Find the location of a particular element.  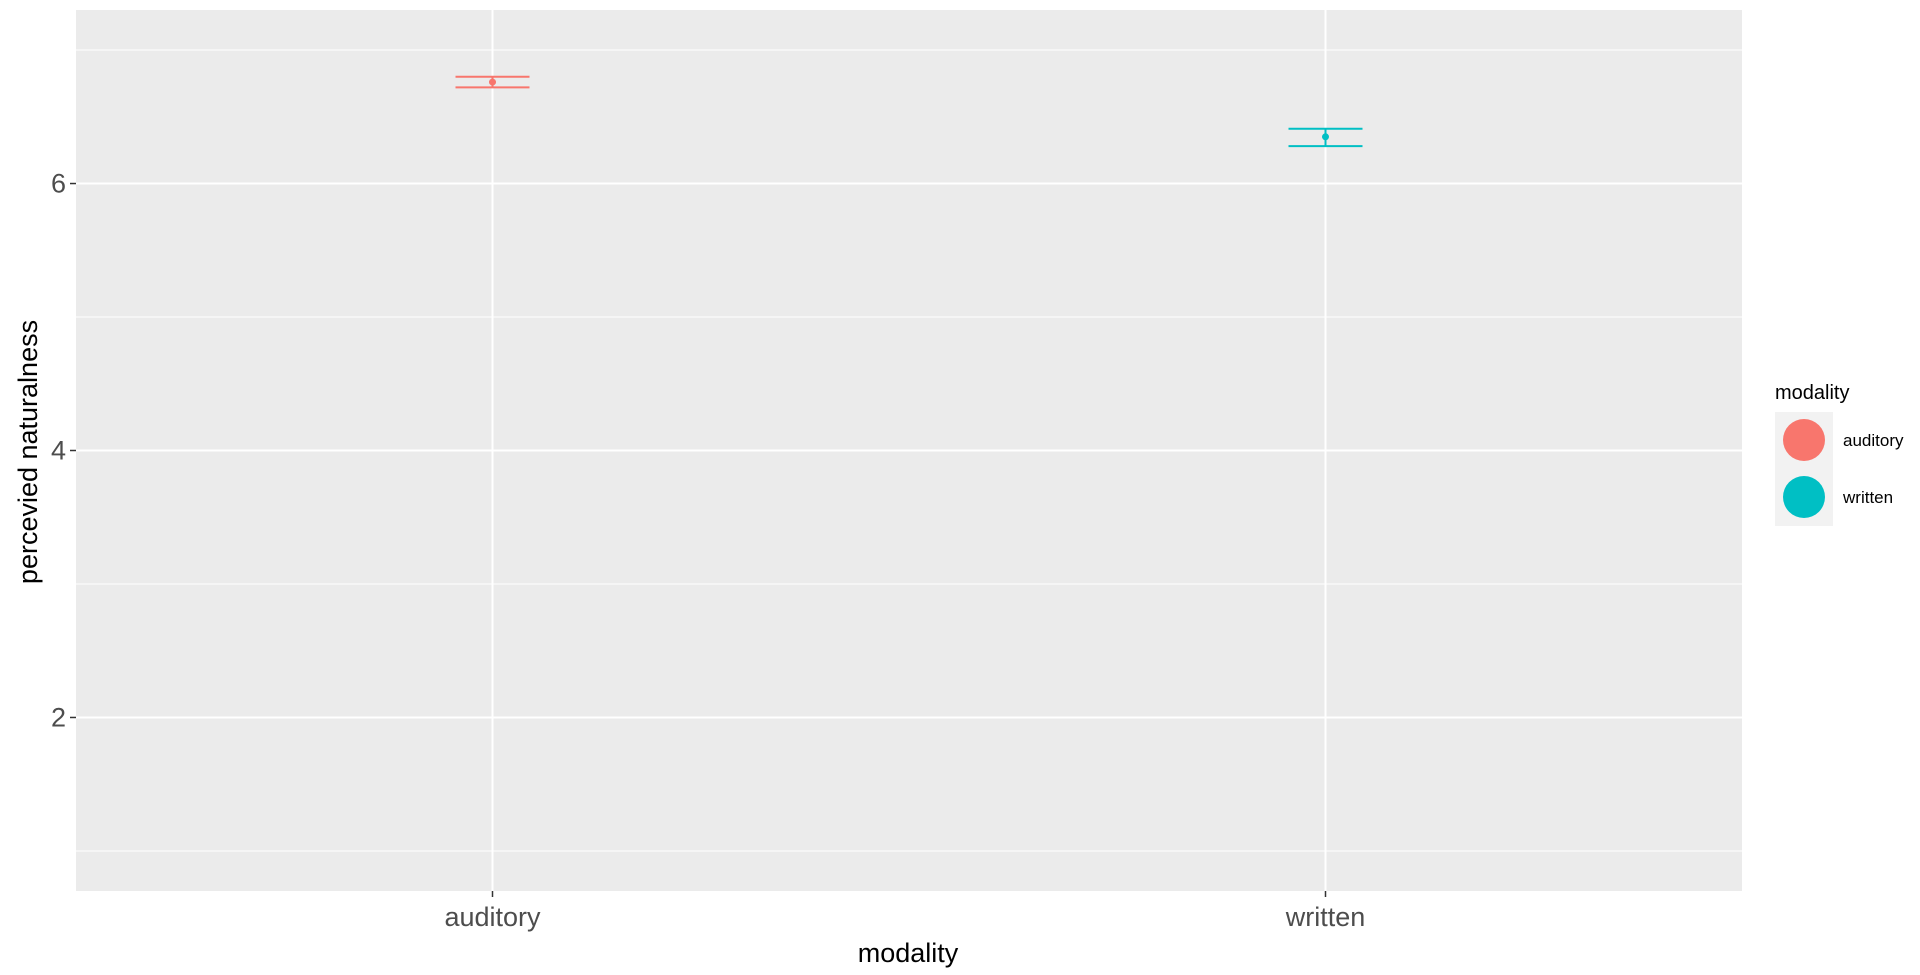

y-axis: 2 4 6 is located at coordinates (63, 450).